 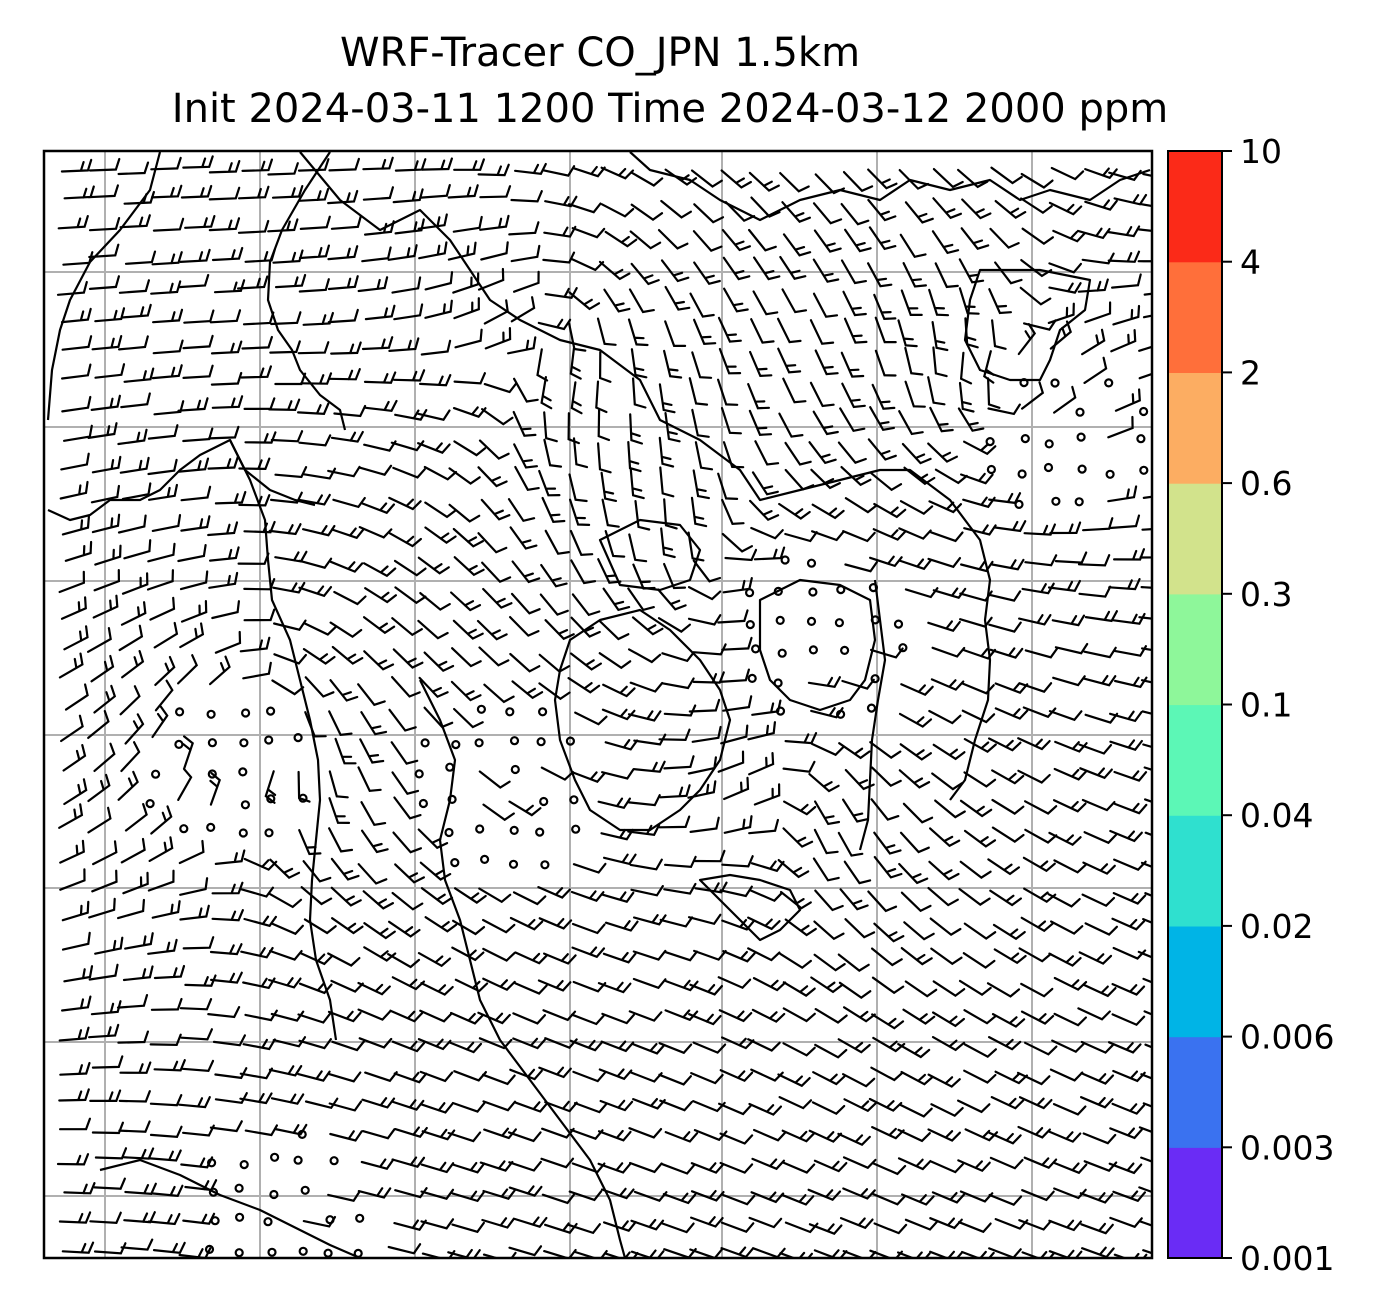 I want to click on coastline-south-islands, so click(x=750, y=907).